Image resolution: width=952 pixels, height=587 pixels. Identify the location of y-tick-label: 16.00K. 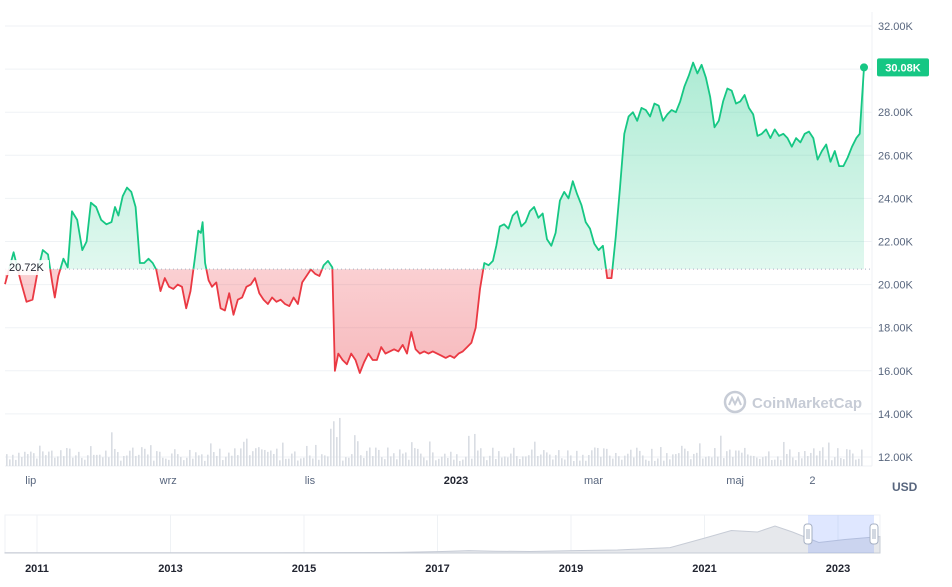
(896, 372).